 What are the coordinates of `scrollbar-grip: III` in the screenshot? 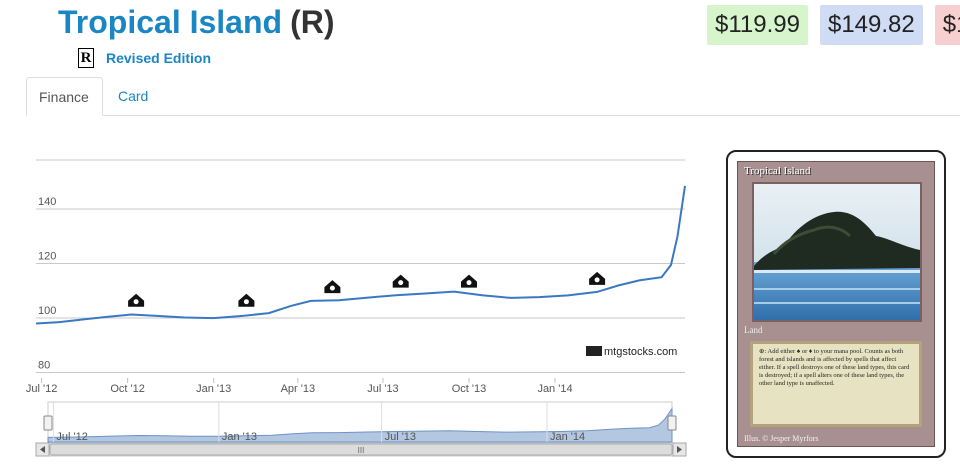 It's located at (361, 450).